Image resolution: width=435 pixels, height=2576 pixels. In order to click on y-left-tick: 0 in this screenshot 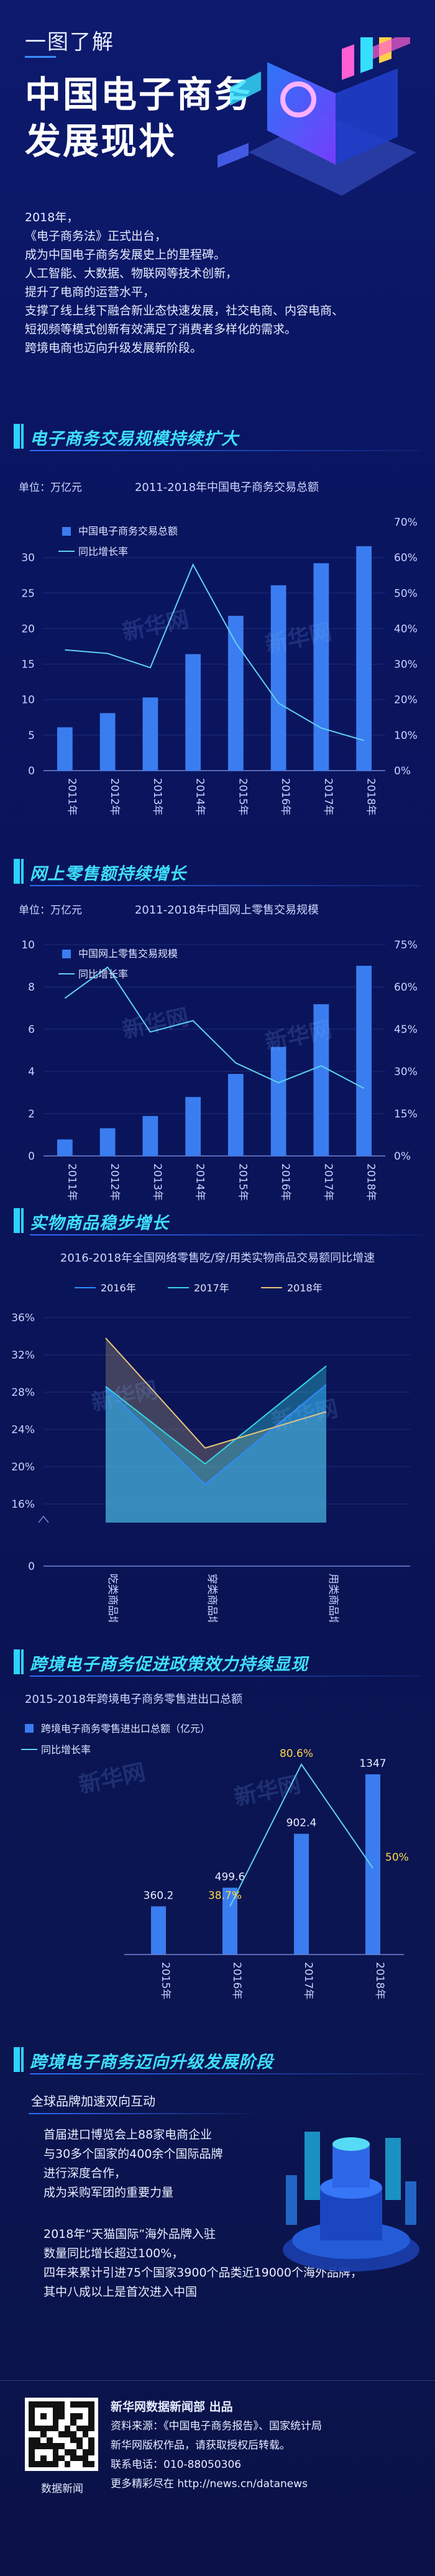, I will do `click(31, 771)`.